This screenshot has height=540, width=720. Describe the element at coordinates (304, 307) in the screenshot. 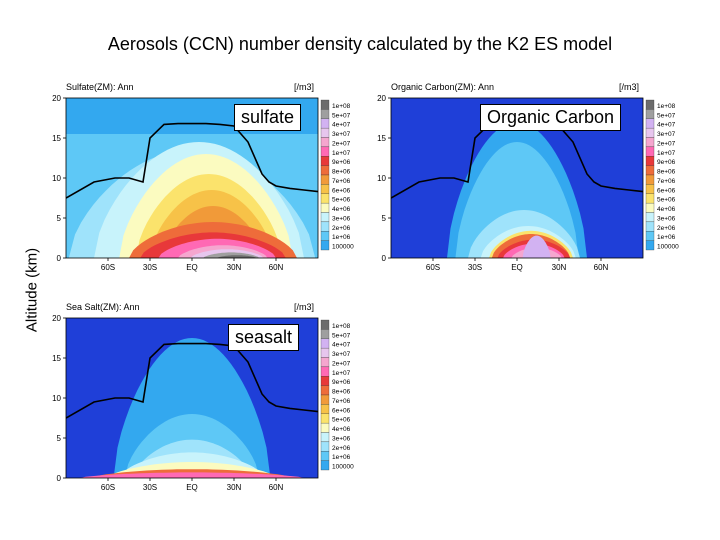

I see `sea-salt-units: [/m3]` at that location.